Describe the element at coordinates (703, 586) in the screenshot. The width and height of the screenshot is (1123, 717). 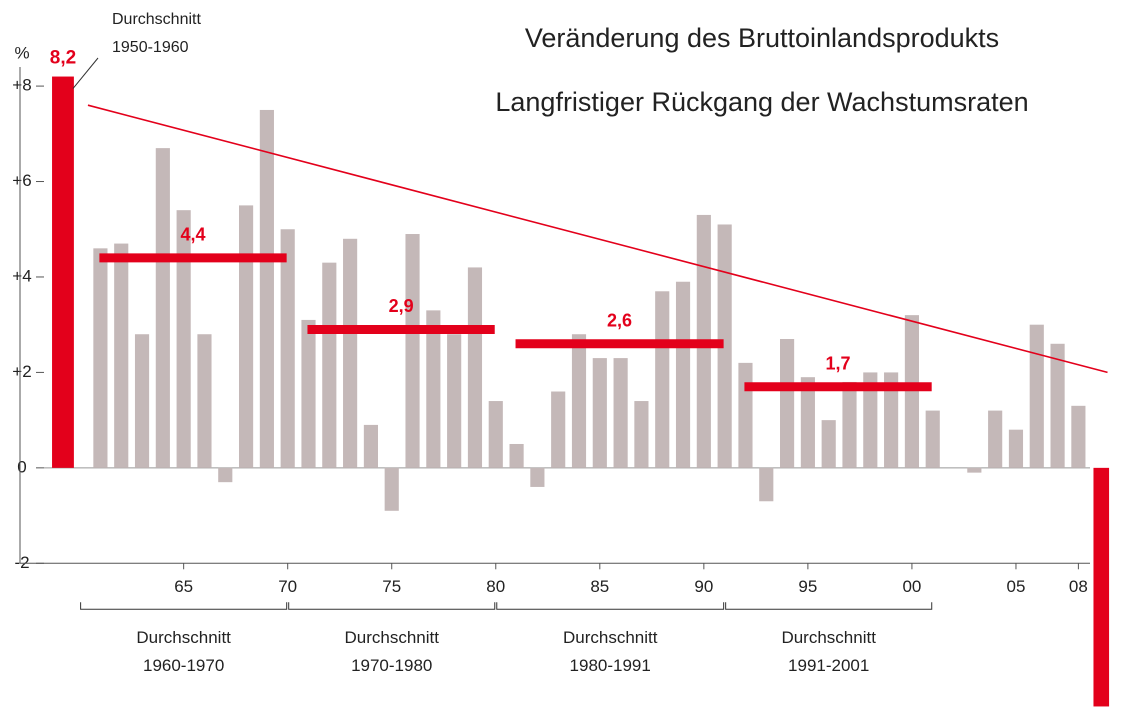
I see `x-tick-label: 90` at that location.